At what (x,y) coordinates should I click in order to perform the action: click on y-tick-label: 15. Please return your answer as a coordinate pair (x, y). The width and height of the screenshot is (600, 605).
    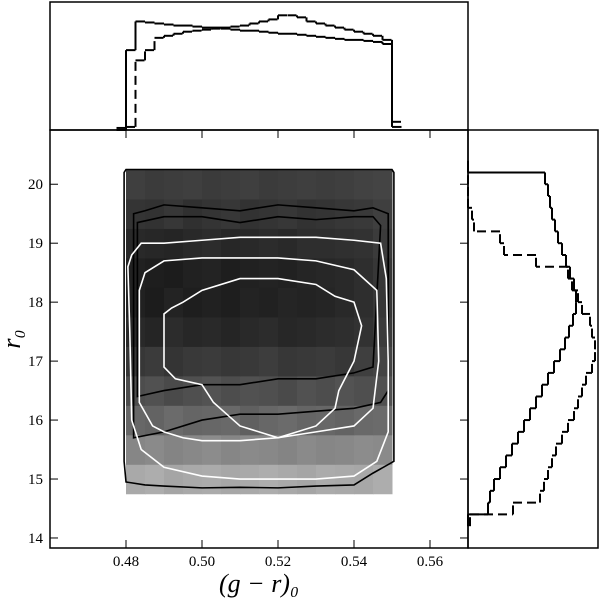
    Looking at the image, I should click on (35, 480).